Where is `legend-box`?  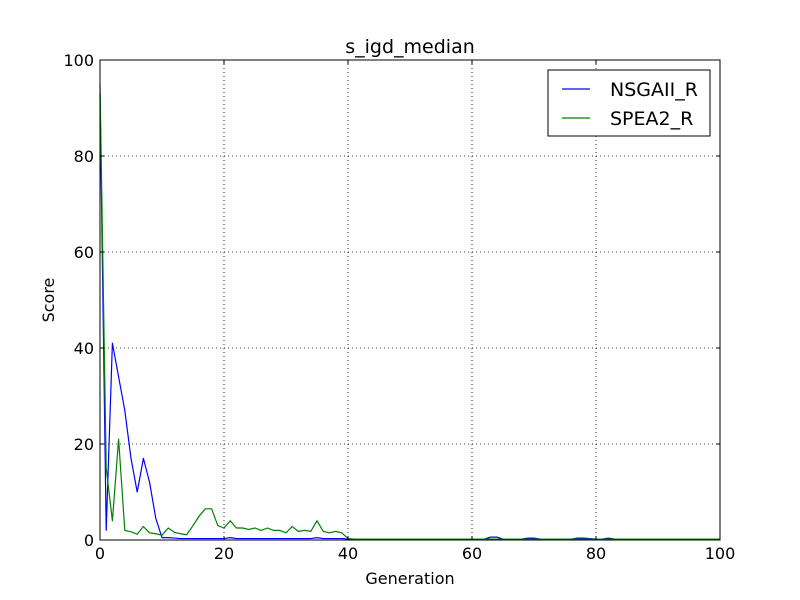 legend-box is located at coordinates (629, 103).